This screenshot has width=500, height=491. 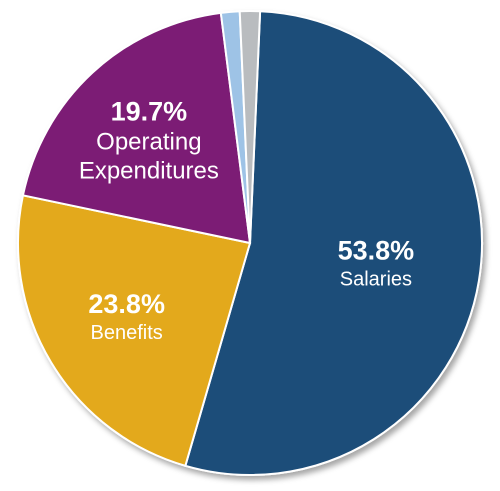 What do you see at coordinates (376, 251) in the screenshot?
I see `data-label-percent-salaries: 53.8%` at bounding box center [376, 251].